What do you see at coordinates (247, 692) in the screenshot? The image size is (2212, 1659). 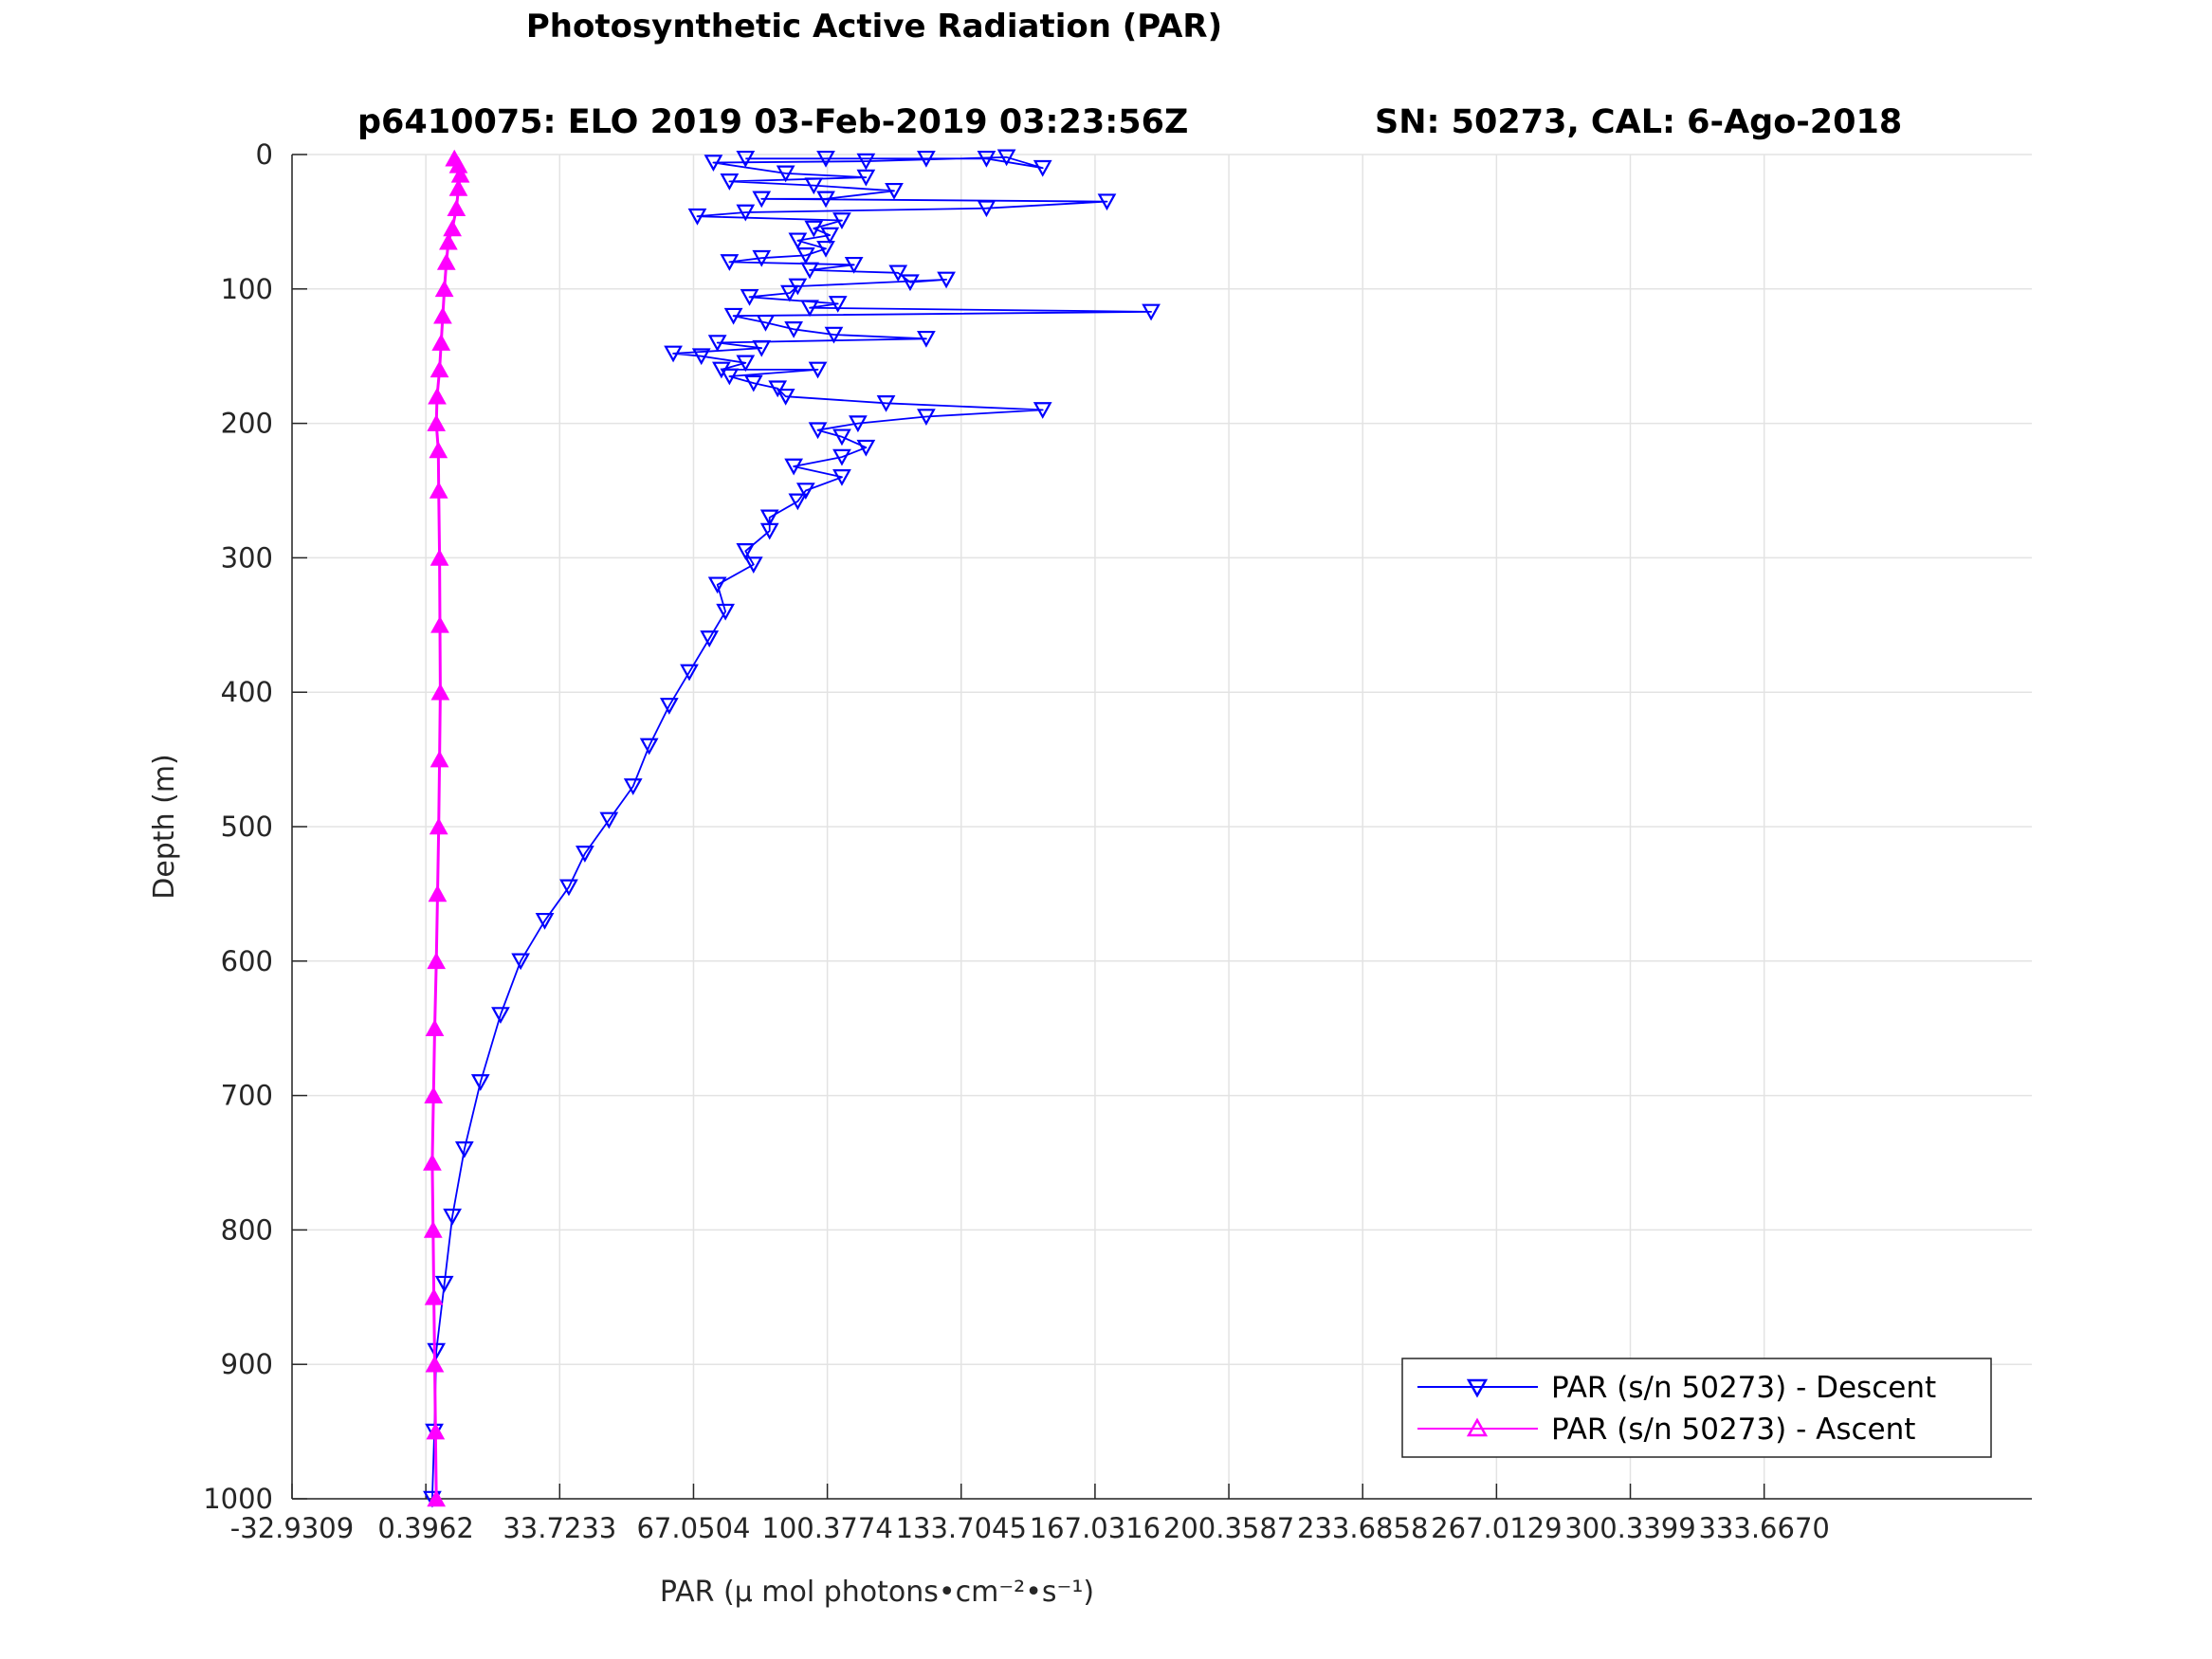 I see `y-tick-label: 400` at bounding box center [247, 692].